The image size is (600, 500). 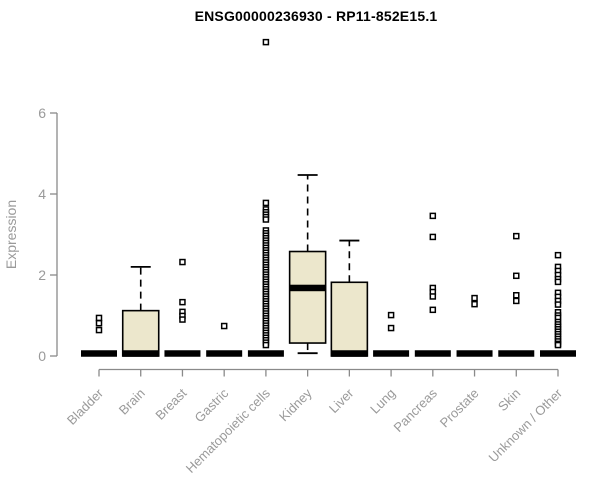 What do you see at coordinates (85, 406) in the screenshot?
I see `x-tick-label: Bladder` at bounding box center [85, 406].